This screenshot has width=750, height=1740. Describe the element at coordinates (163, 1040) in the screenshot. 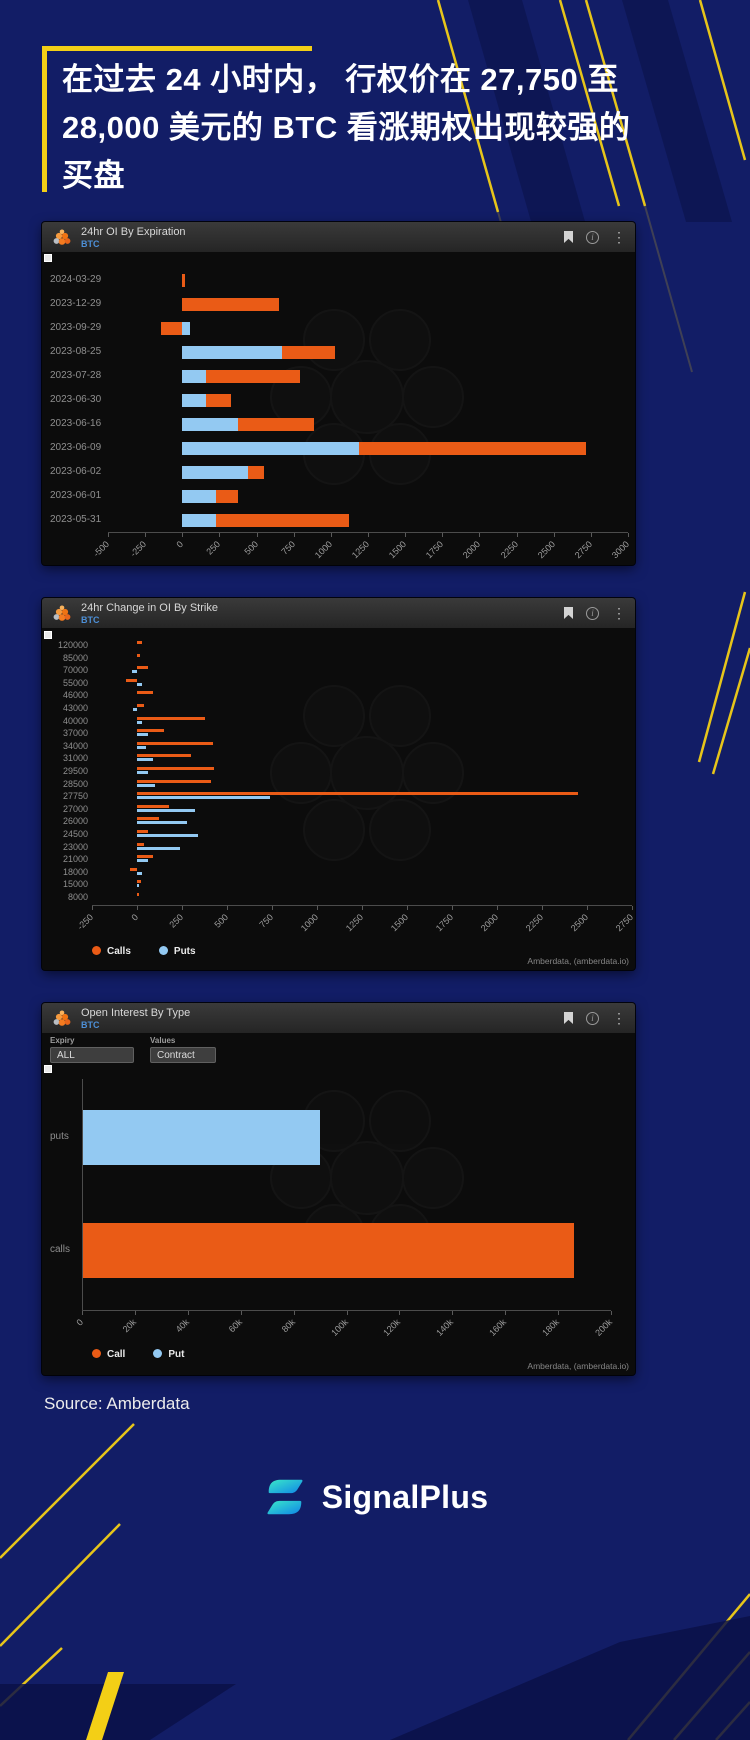

I see `values-label: Values` at that location.